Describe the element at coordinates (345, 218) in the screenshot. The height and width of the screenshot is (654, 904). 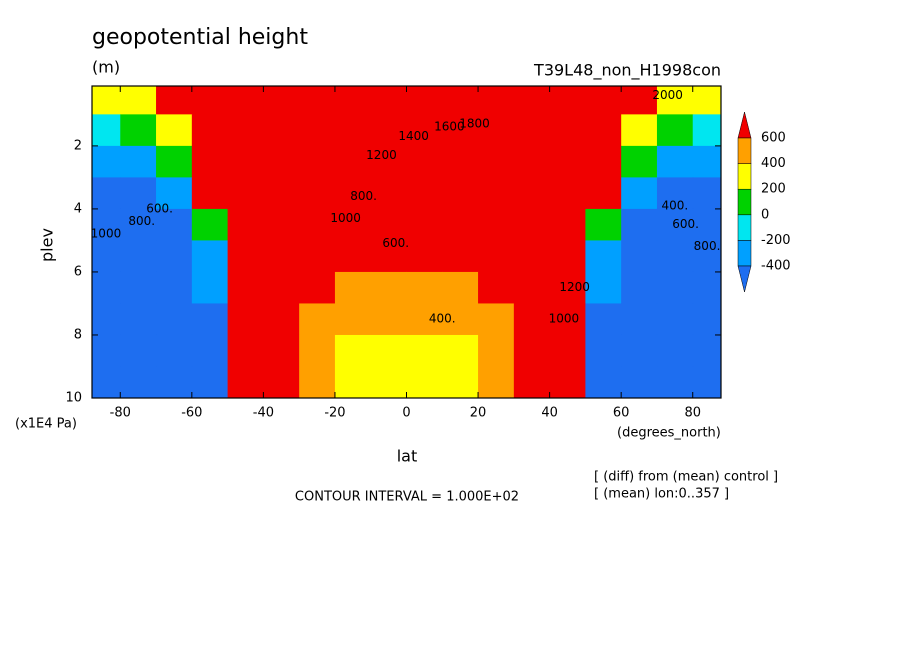
I see `contour-label: 1000` at that location.